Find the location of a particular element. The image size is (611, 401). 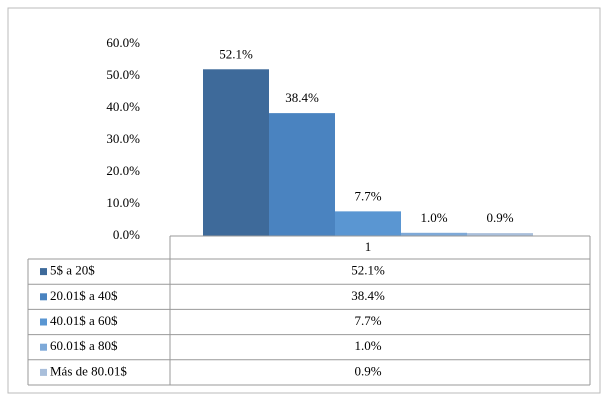

y-tick-label: 30.0% is located at coordinates (123, 138).